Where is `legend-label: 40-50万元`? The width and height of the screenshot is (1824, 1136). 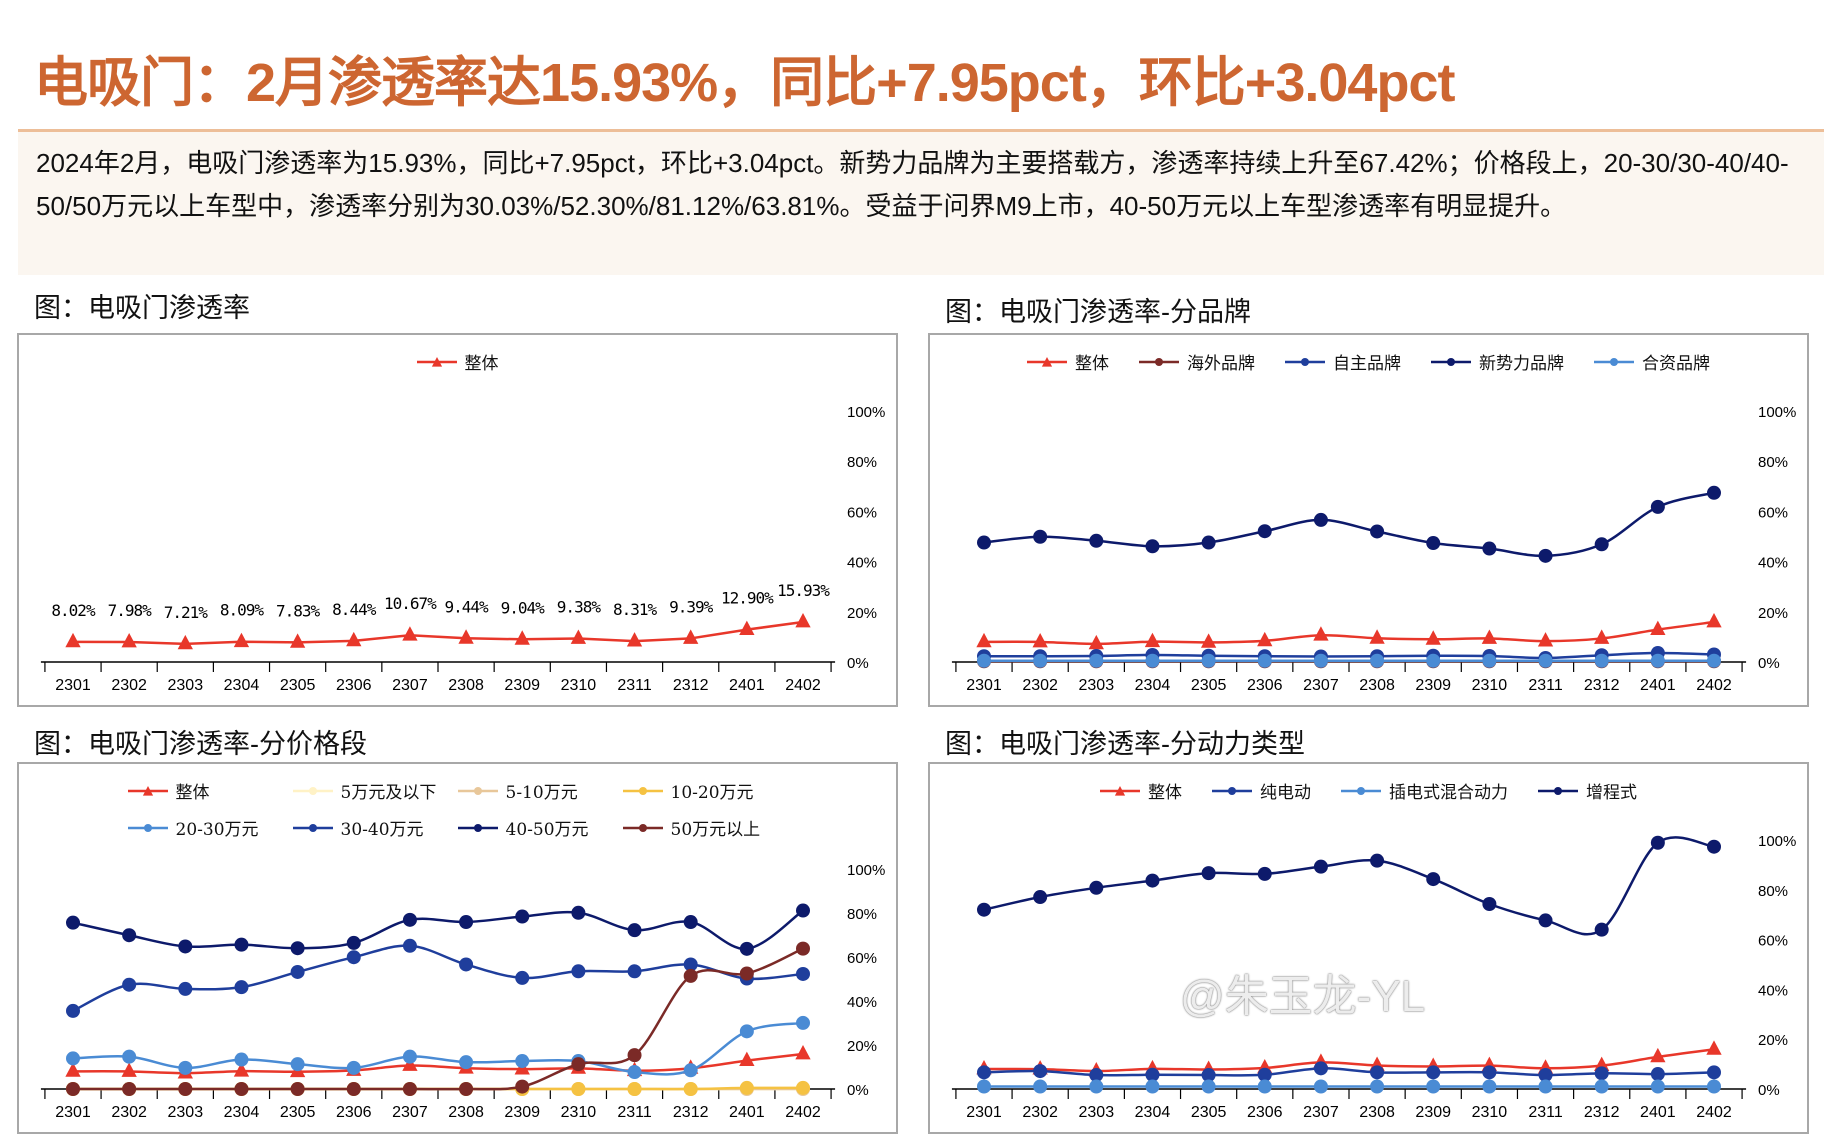 legend-label: 40-50万元 is located at coordinates (547, 830).